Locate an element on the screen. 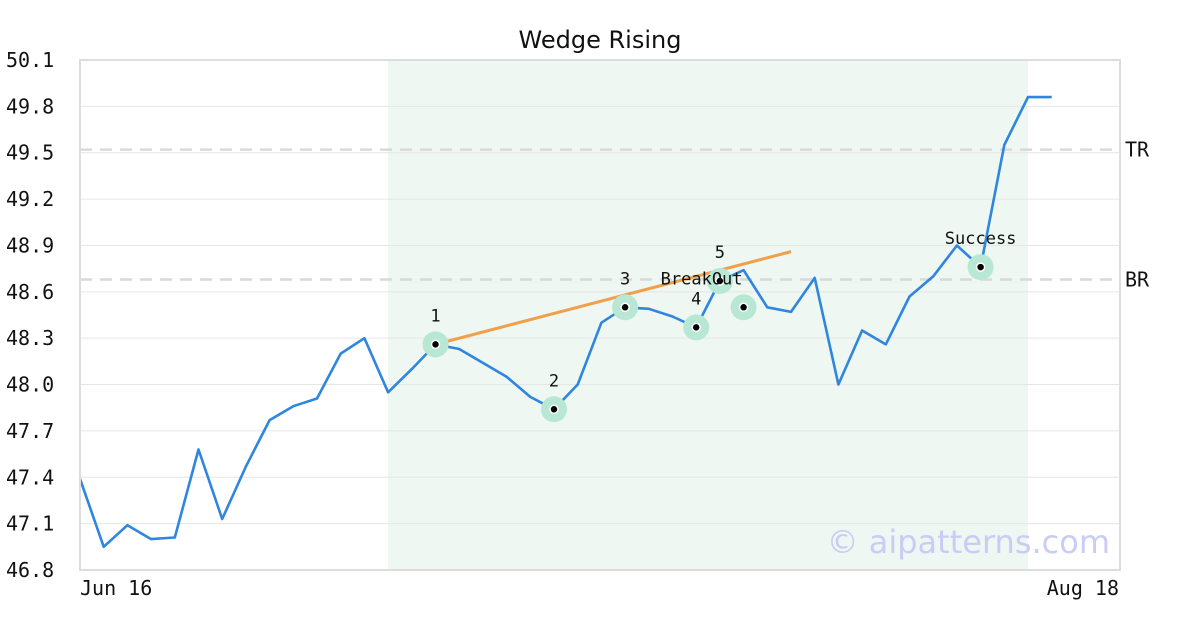 Image resolution: width=1200 pixels, height=630 pixels. y-tick-label: 47.7 is located at coordinates (30, 431).